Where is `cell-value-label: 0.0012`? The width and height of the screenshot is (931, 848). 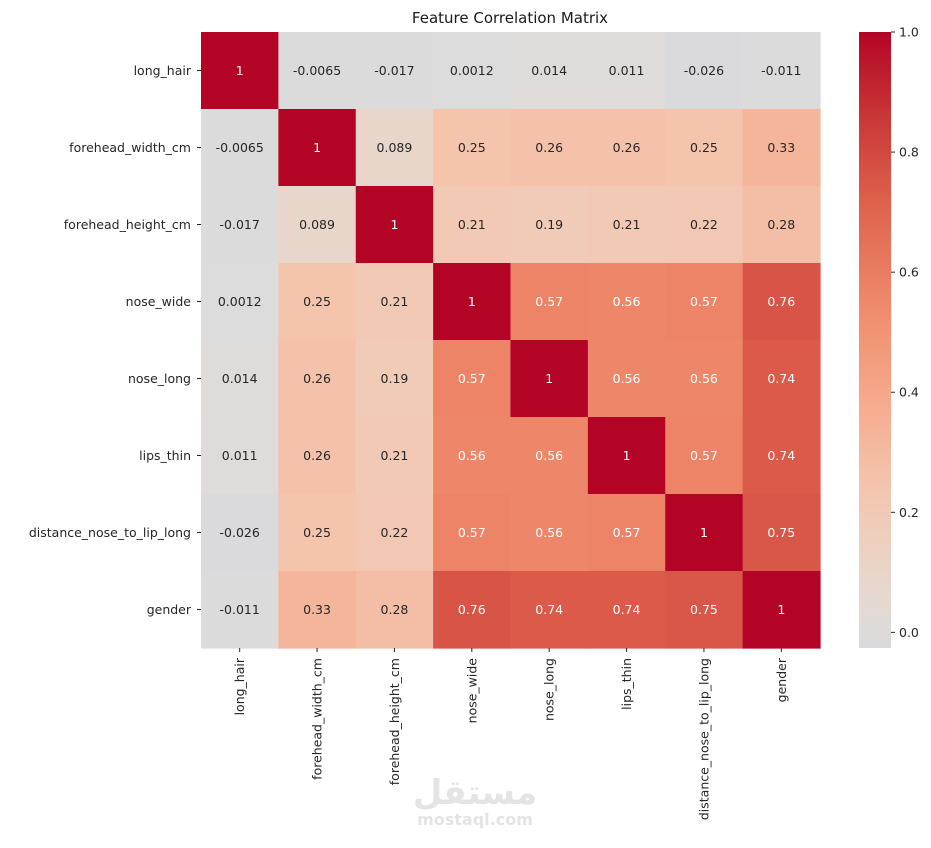
cell-value-label: 0.0012 is located at coordinates (472, 70).